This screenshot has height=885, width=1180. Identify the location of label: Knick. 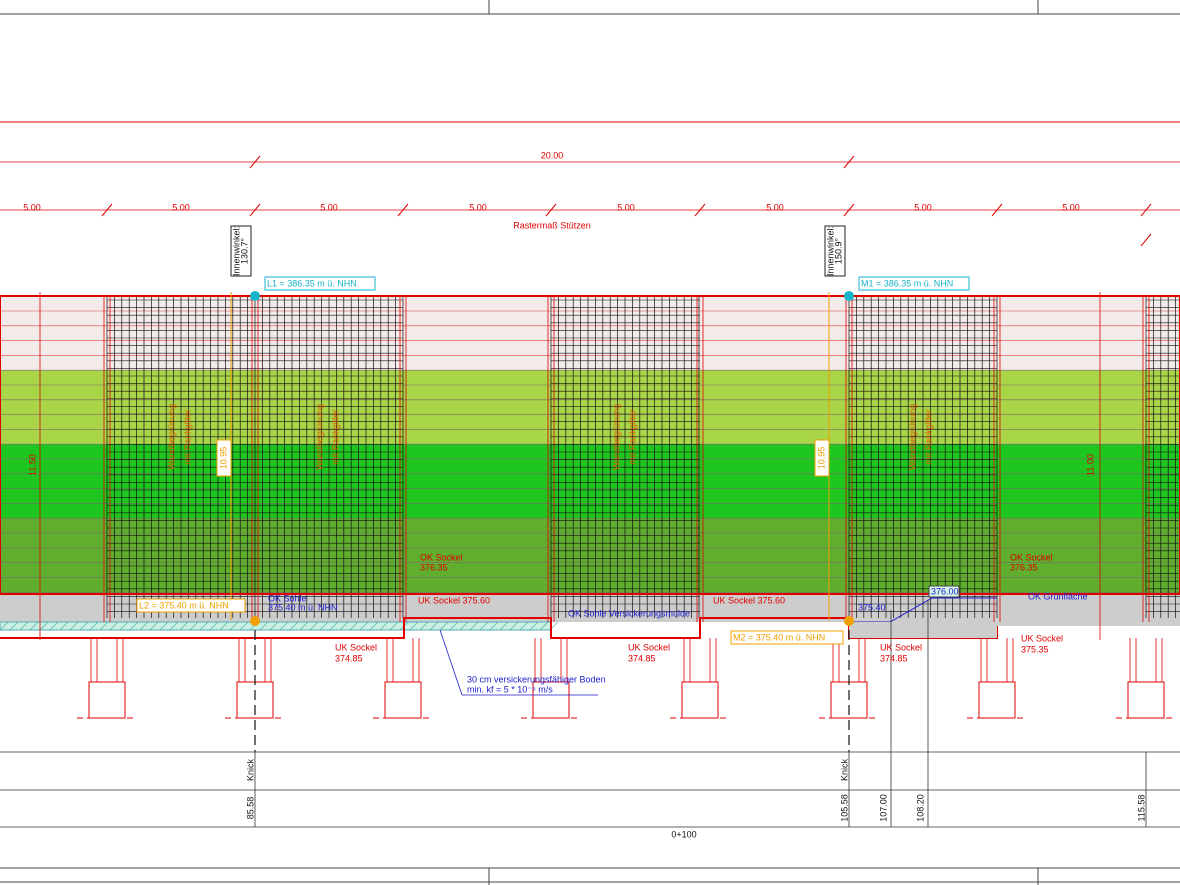
(844, 770).